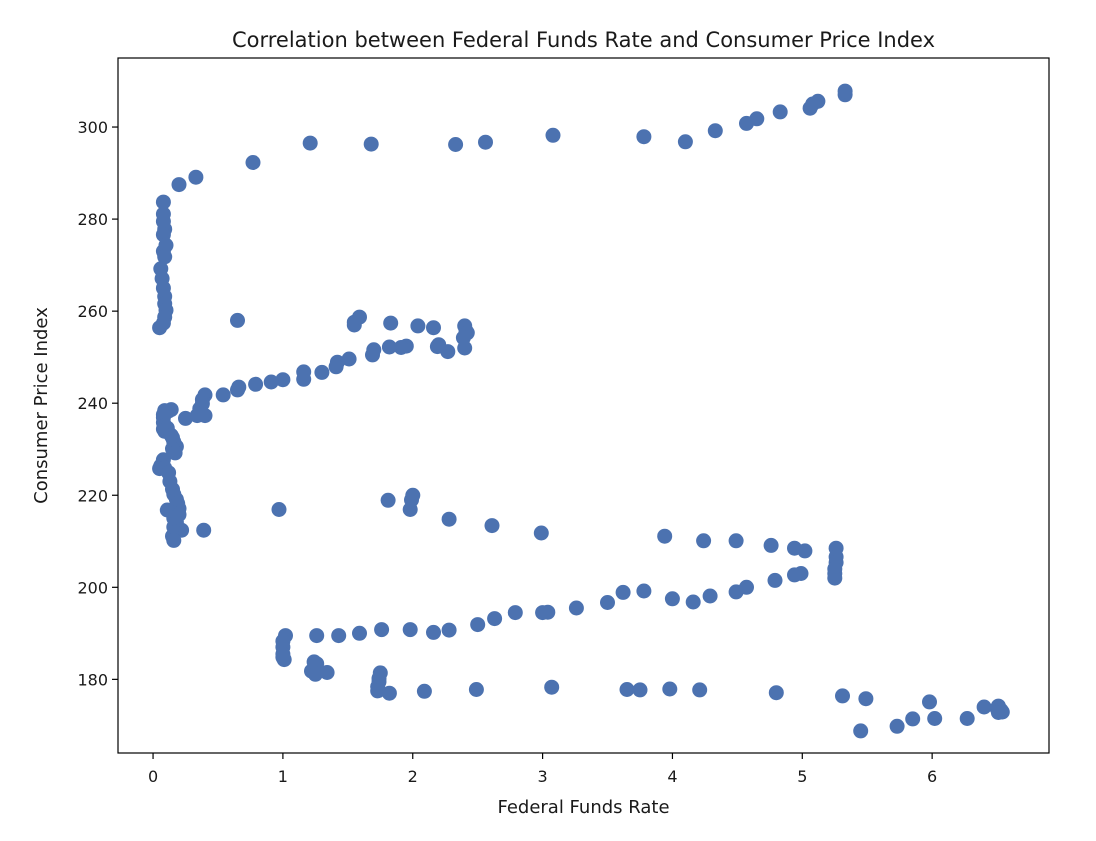 The width and height of the screenshot is (1096, 841). Describe the element at coordinates (92, 587) in the screenshot. I see `y-tick-label: 200` at that location.